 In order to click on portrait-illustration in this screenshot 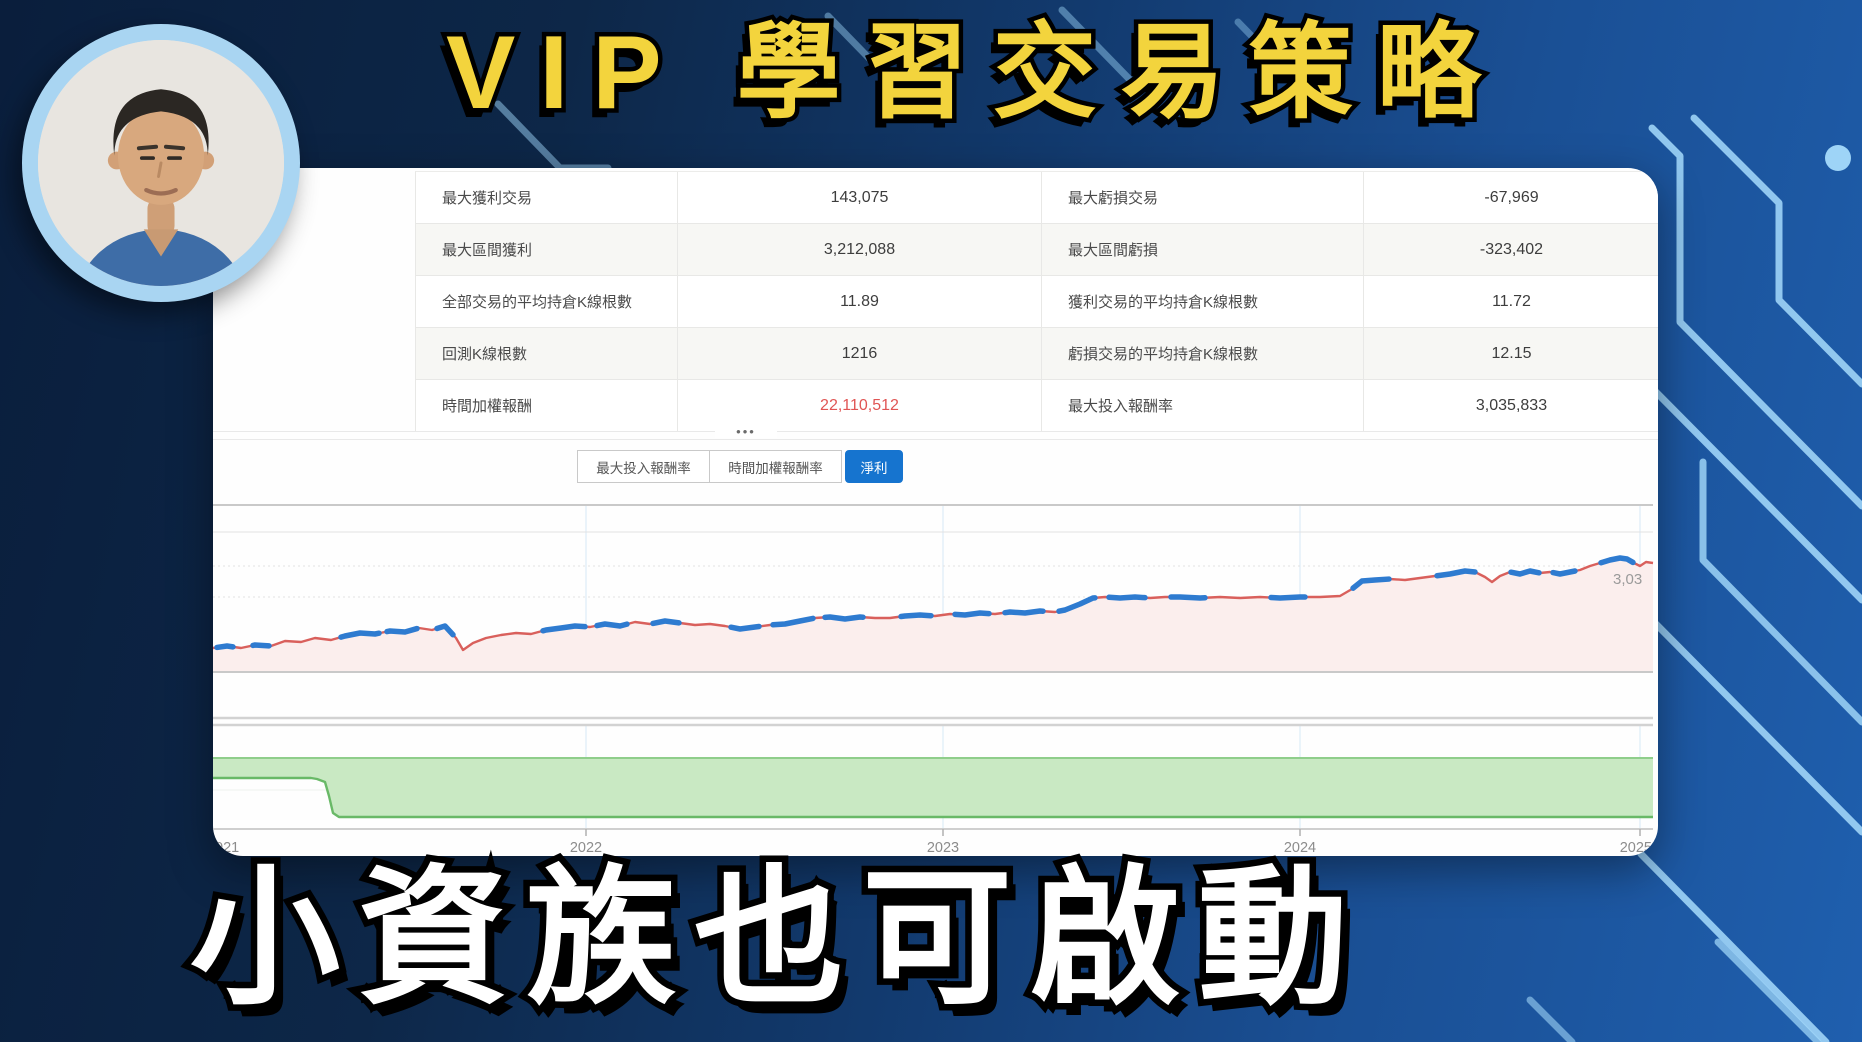, I will do `click(161, 163)`.